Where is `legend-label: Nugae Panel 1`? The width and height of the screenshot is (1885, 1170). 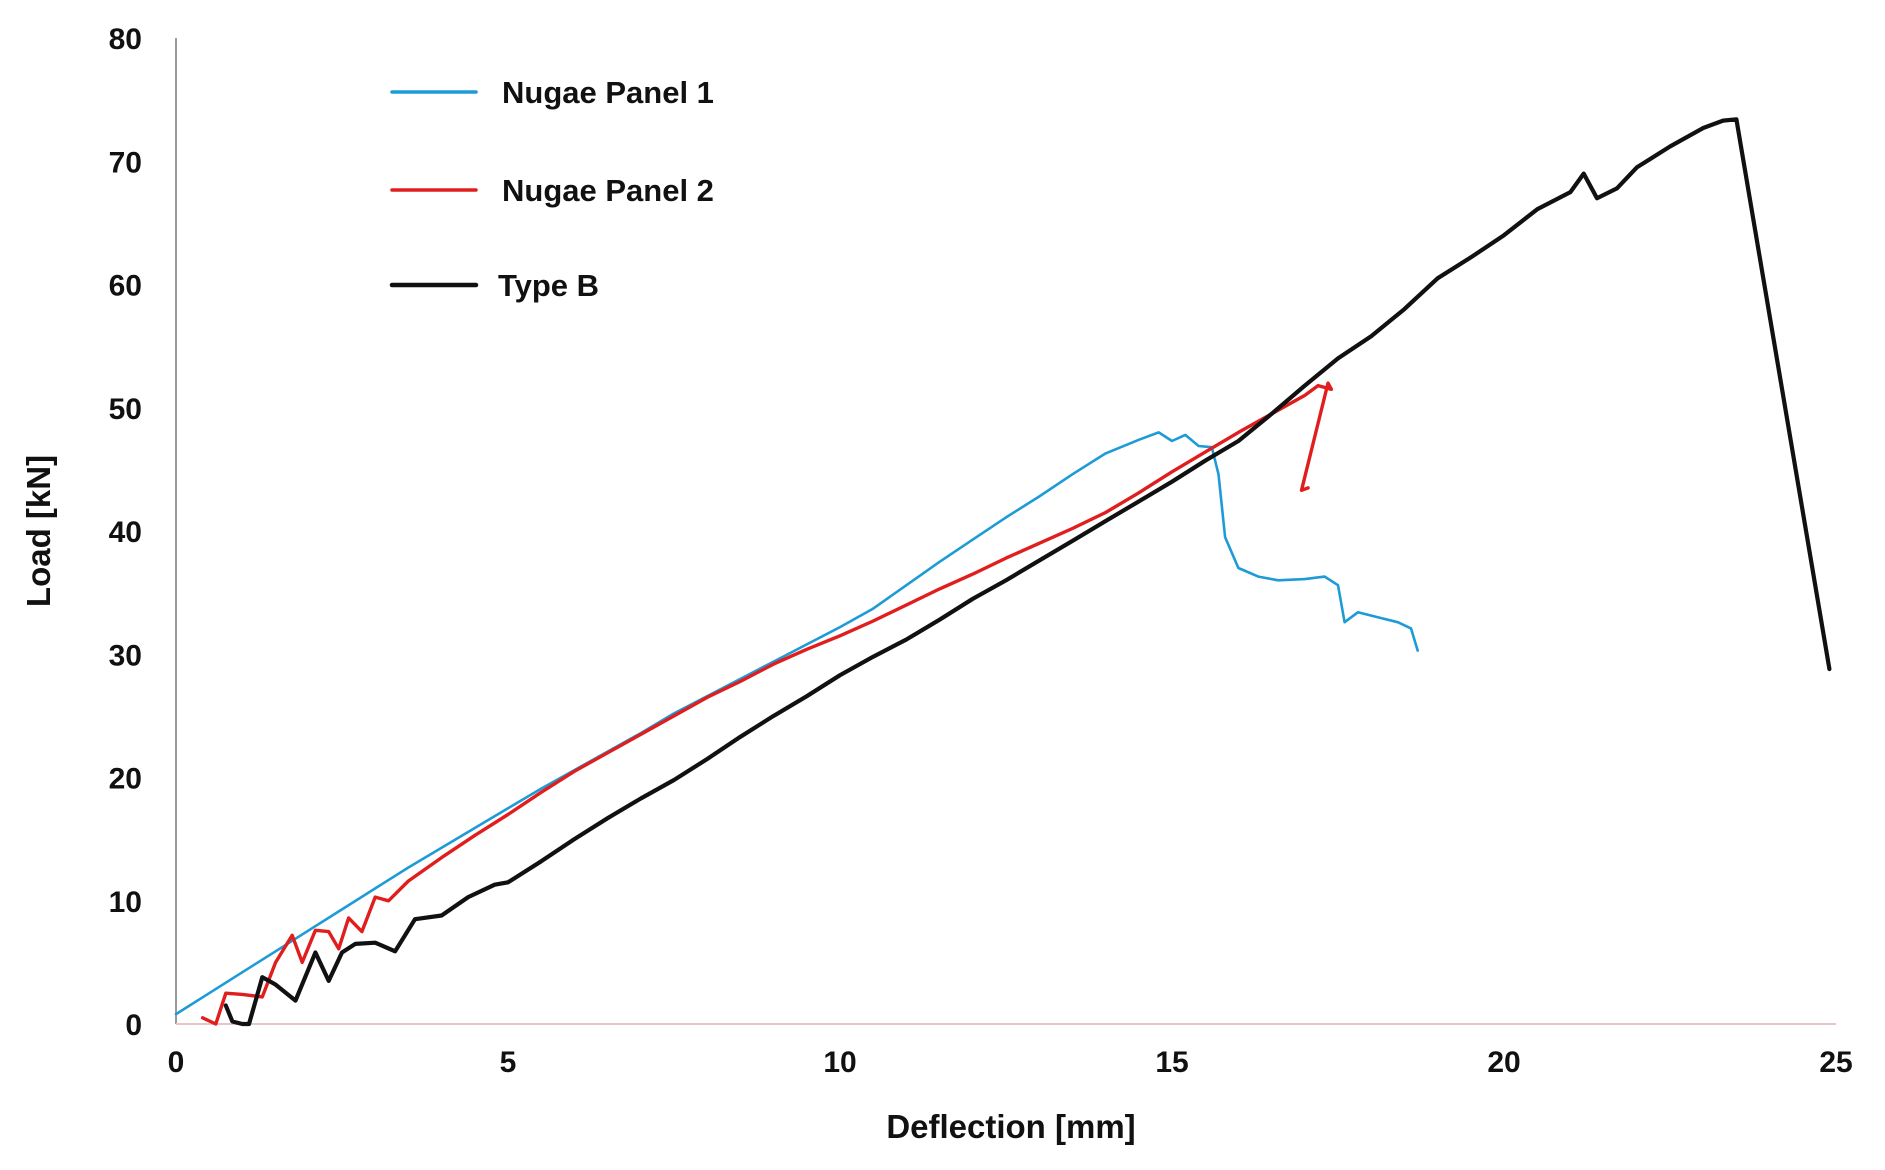 legend-label: Nugae Panel 1 is located at coordinates (608, 92).